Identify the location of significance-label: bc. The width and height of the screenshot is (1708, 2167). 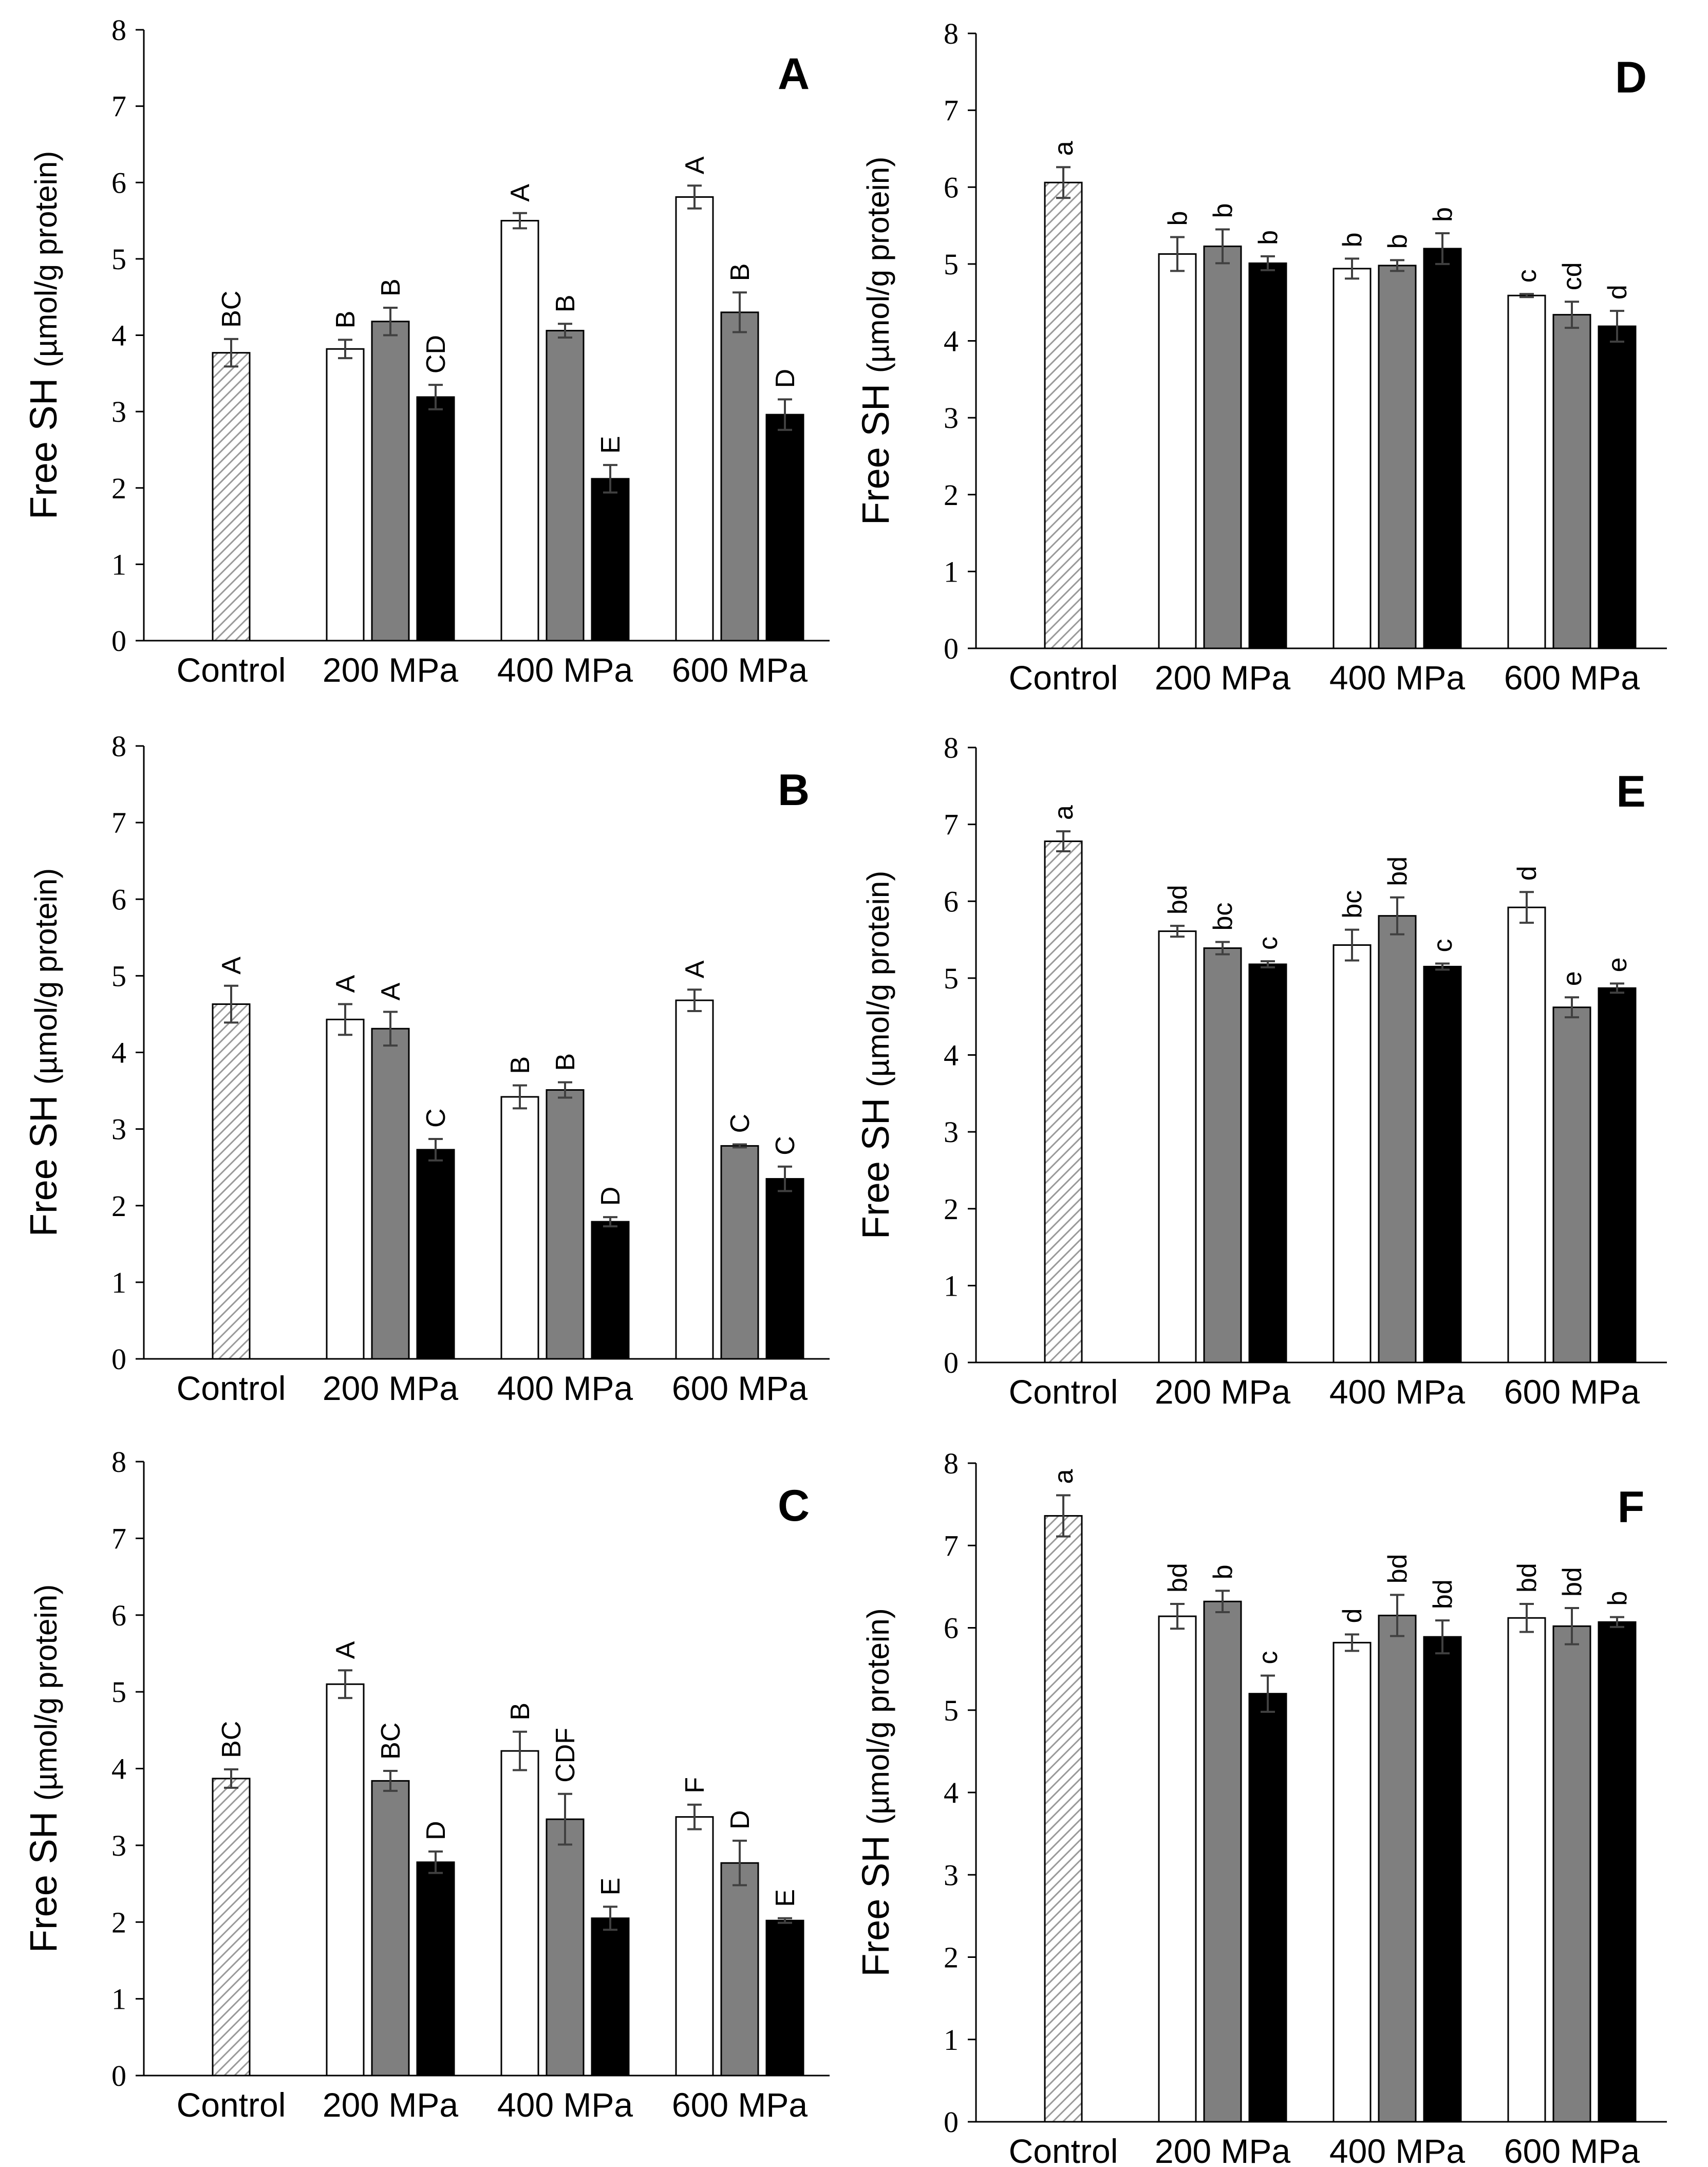
(1352, 904).